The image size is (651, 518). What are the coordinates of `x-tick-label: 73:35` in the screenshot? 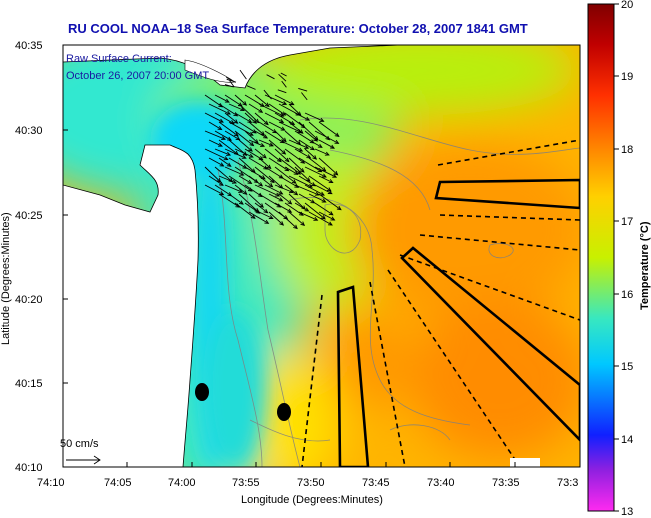 It's located at (506, 483).